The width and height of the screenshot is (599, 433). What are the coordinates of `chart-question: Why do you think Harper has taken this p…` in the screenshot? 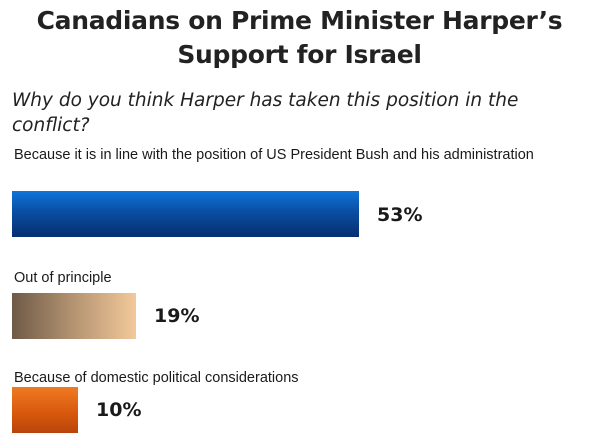 It's located at (265, 113).